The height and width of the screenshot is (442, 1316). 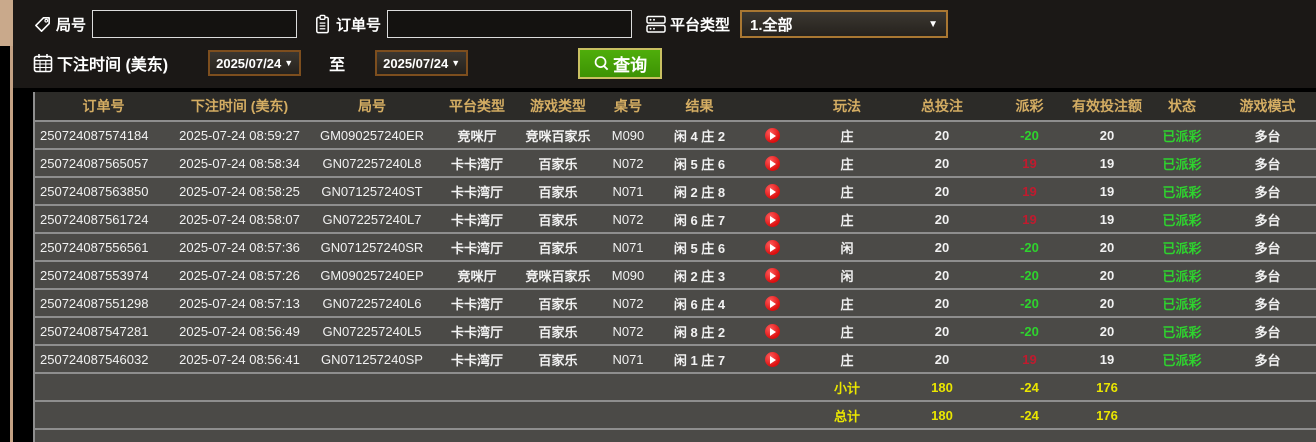 I want to click on to-label: 至, so click(x=337, y=65).